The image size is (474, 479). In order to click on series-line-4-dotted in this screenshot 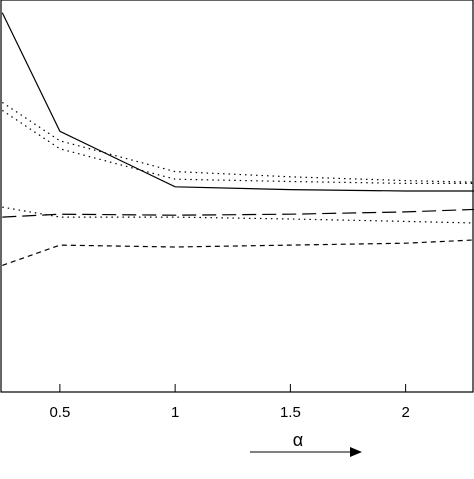, I will do `click(238, 215)`.